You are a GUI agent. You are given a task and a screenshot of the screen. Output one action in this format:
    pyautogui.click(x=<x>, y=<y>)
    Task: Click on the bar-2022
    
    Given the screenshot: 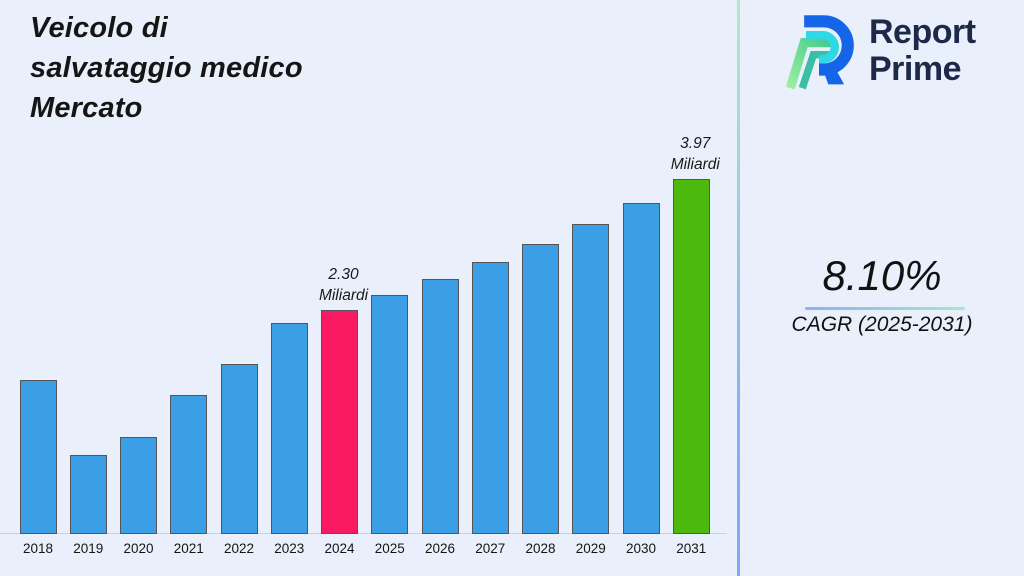 What is the action you would take?
    pyautogui.click(x=239, y=449)
    